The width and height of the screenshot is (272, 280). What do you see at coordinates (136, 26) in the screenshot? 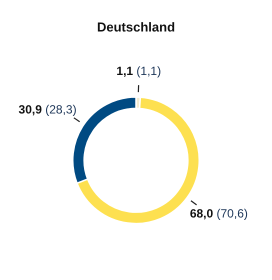
I see `chart-title: Deutschland` at bounding box center [136, 26].